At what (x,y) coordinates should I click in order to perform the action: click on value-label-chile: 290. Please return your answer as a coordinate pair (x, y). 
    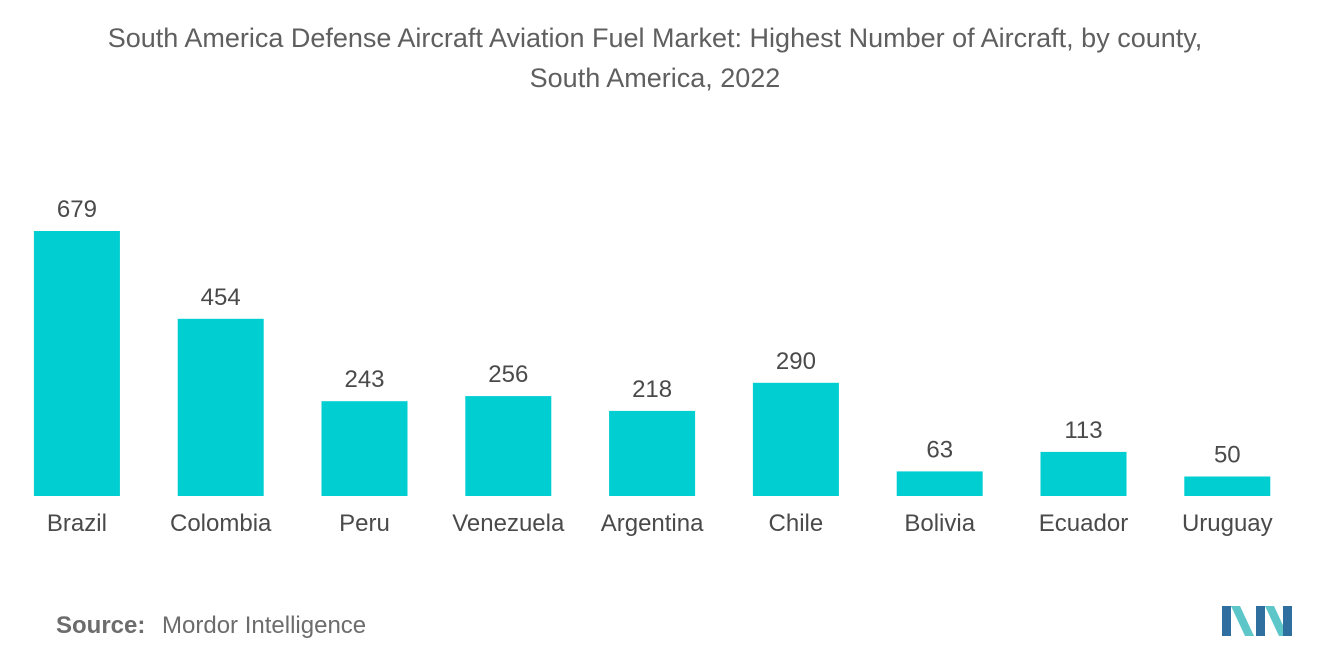
    Looking at the image, I should click on (796, 361).